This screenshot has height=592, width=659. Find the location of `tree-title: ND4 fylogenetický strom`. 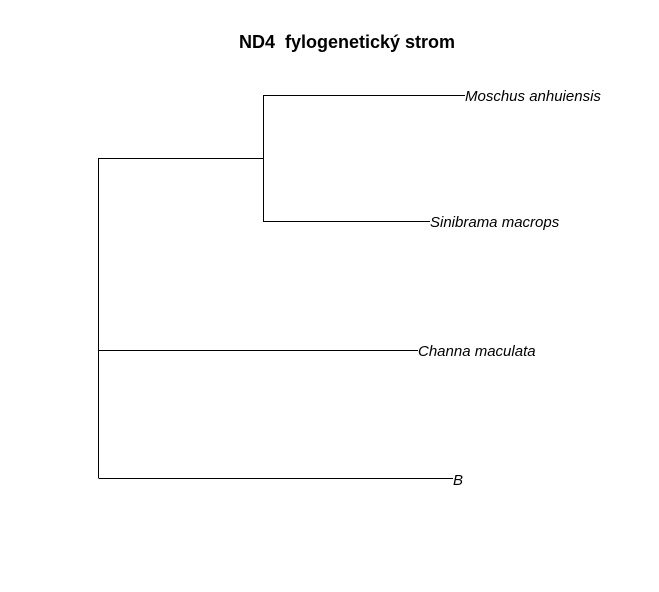

tree-title: ND4 fylogenetický strom is located at coordinates (347, 42).